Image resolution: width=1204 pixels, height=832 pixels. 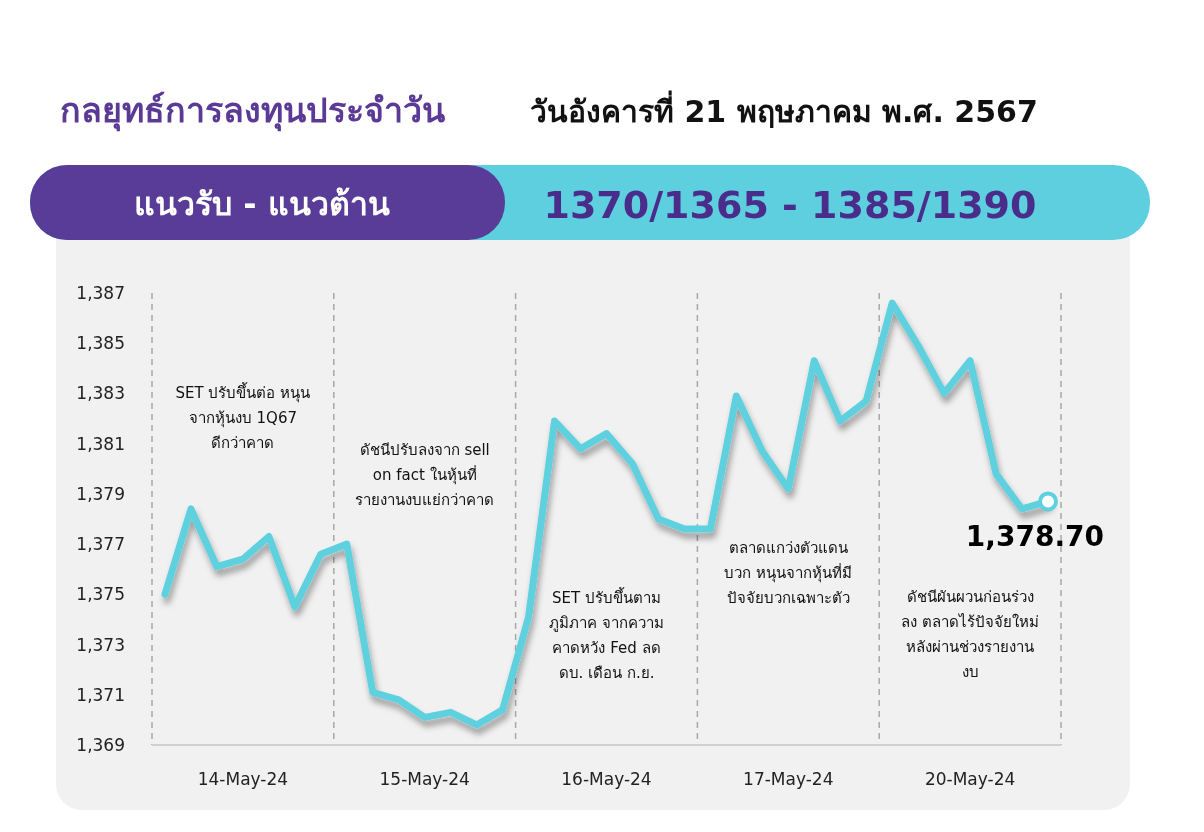 What do you see at coordinates (100, 594) in the screenshot?
I see `y-tick-label: 1,375` at bounding box center [100, 594].